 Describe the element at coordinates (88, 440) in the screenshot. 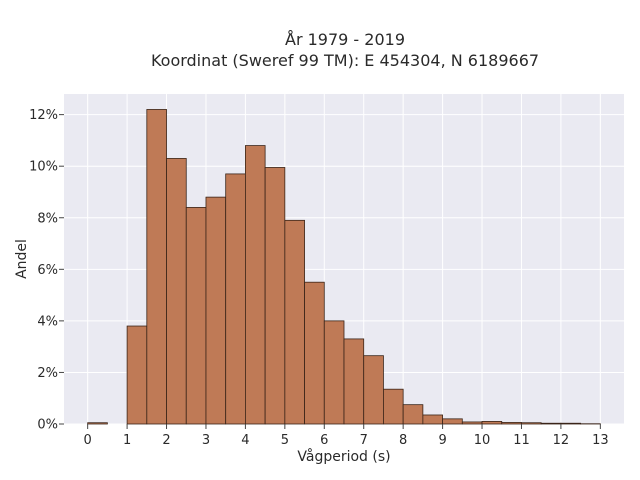

I see `x-tick-label: 0` at that location.